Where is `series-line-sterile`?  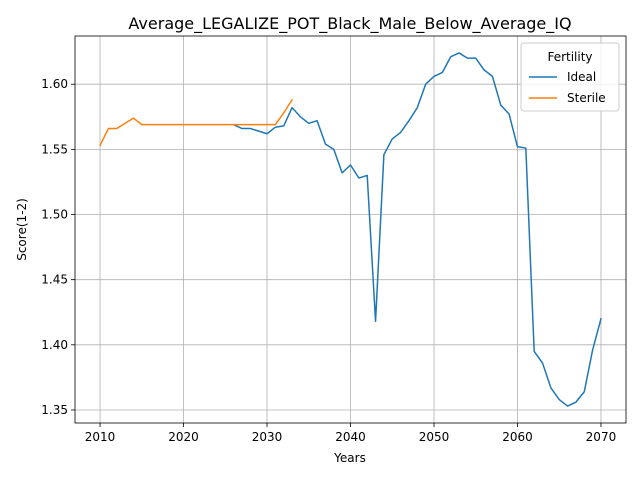 series-line-sterile is located at coordinates (196, 122).